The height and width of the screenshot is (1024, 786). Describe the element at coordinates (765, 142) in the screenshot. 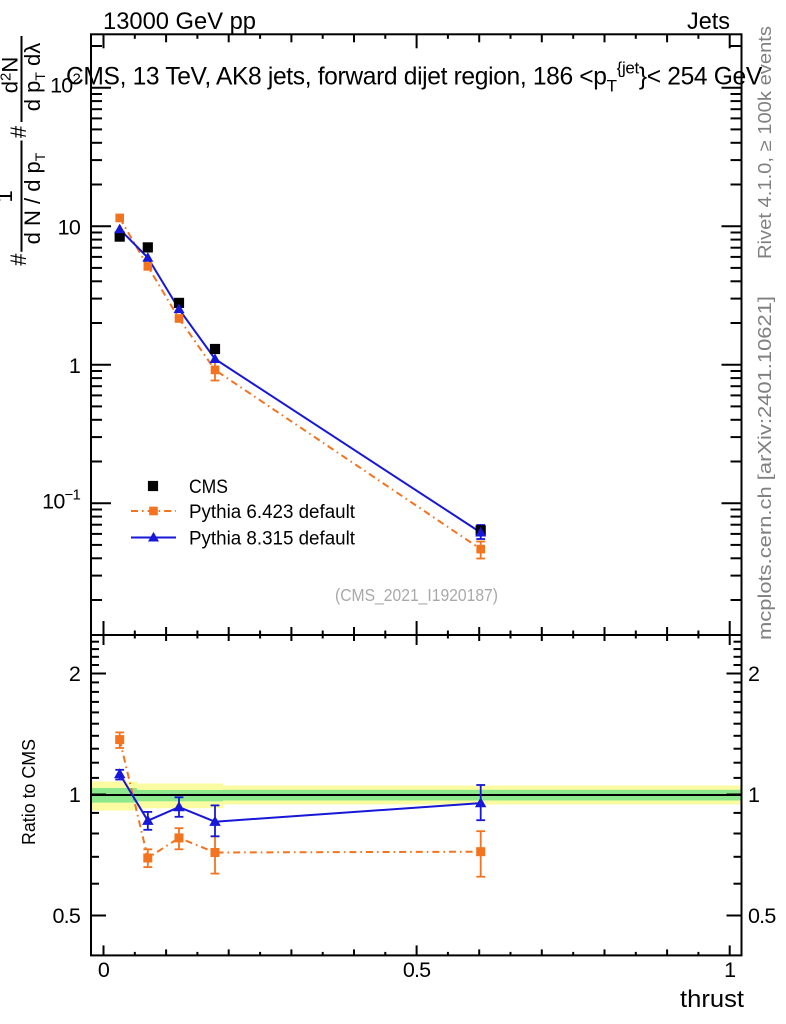

I see `svg-text: Rivet 4.1.0, ≥ 100k events` at that location.